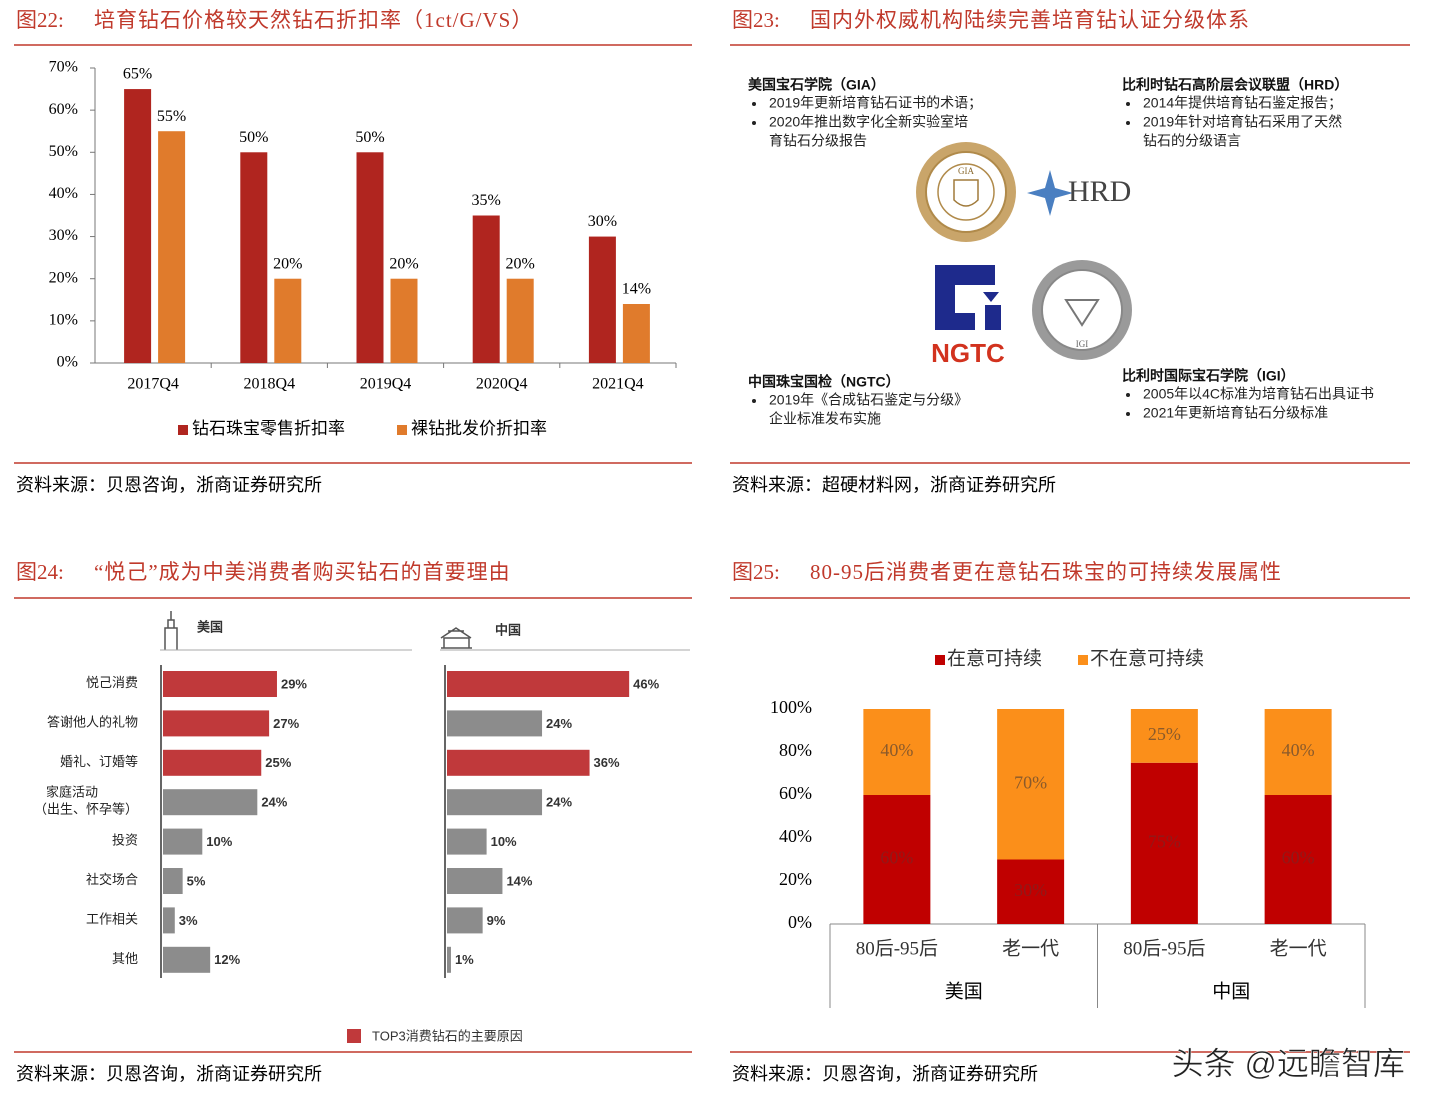 The image size is (1435, 1120). Describe the element at coordinates (479, 428) in the screenshot. I see `legend-label: 裸钻批发价折扣率` at that location.